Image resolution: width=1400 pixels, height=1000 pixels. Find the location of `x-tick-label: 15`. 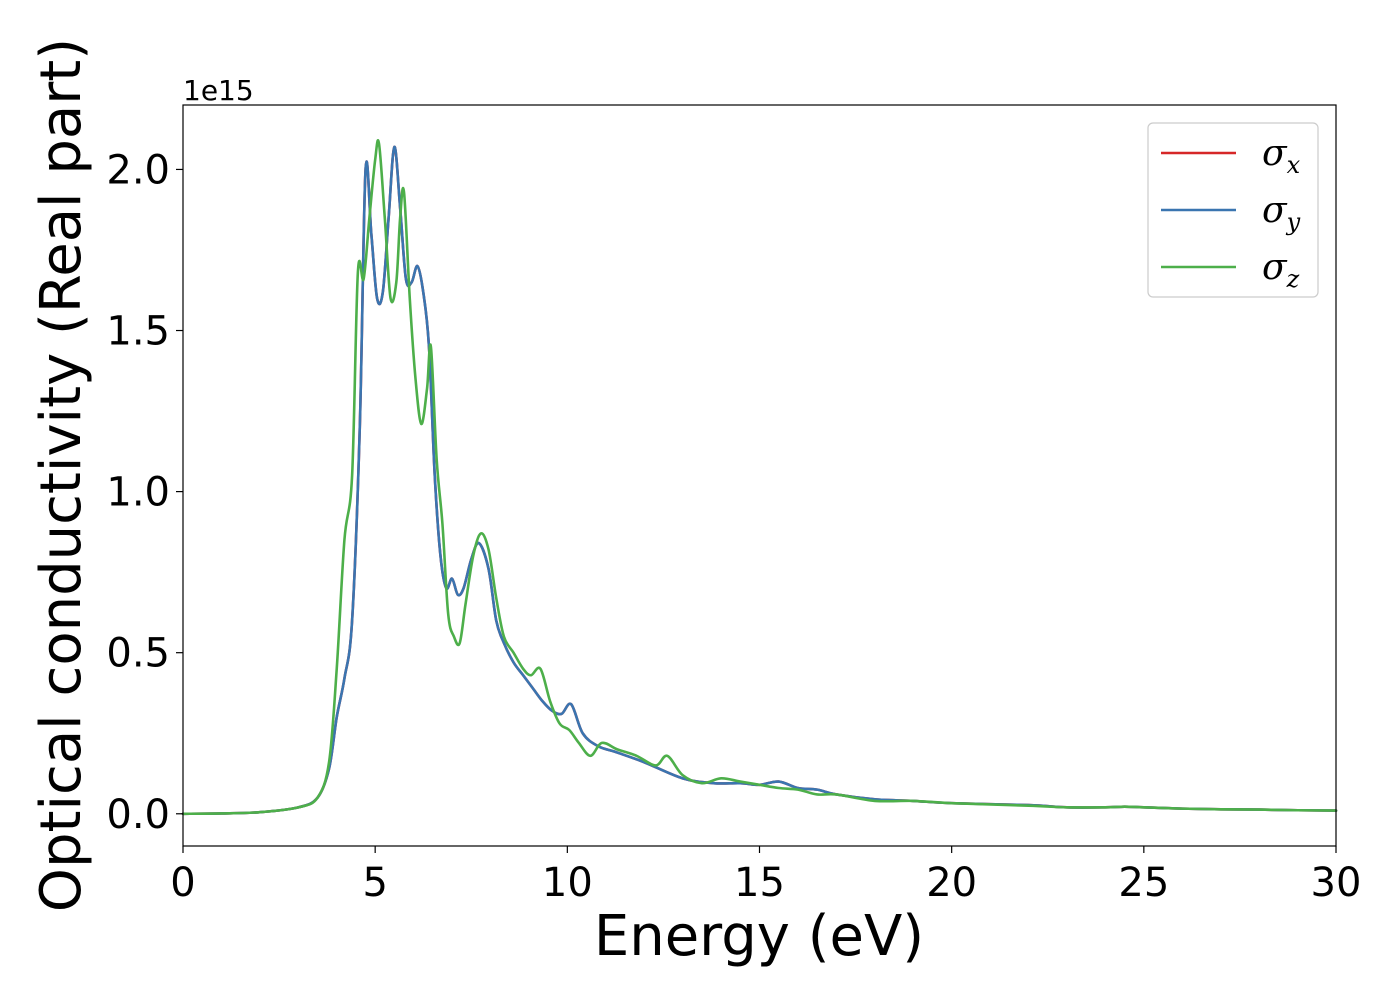

x-tick-label: 15 is located at coordinates (759, 883).